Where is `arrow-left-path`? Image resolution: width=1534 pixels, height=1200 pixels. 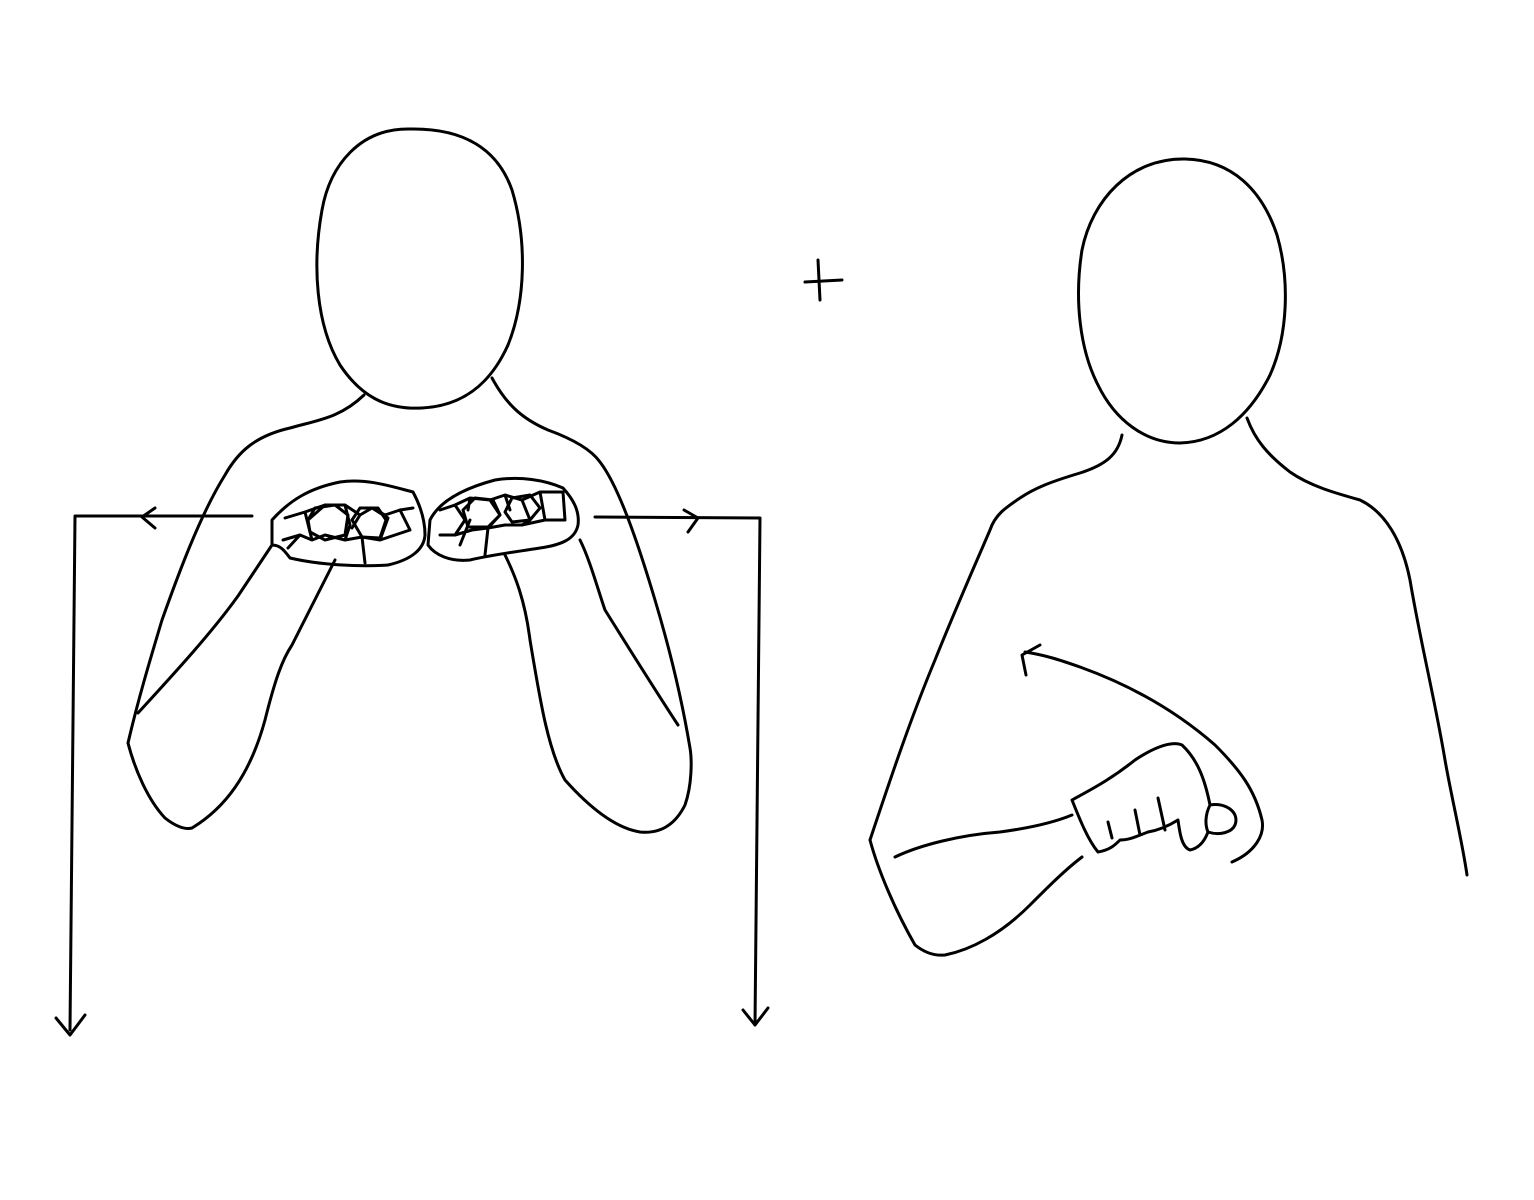 arrow-left-path is located at coordinates (161, 773).